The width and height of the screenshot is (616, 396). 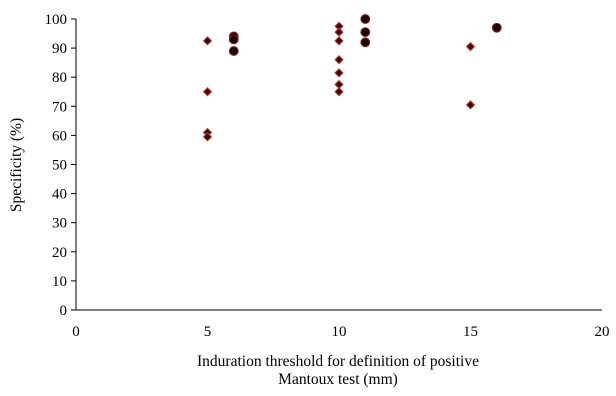 I want to click on y-tick-label: 40, so click(x=59, y=195).